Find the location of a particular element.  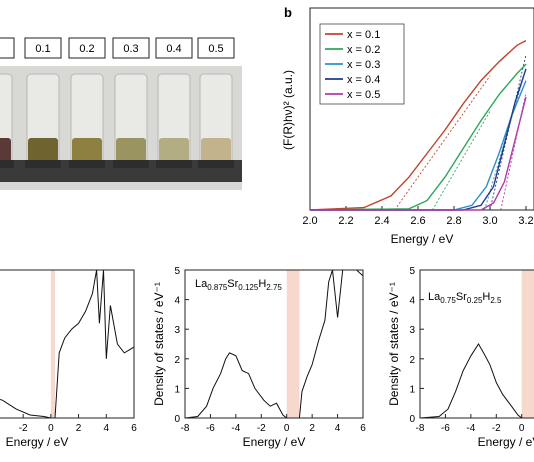

dos-3-title: La0.75Sr0.25H2.5 is located at coordinates (465, 298).